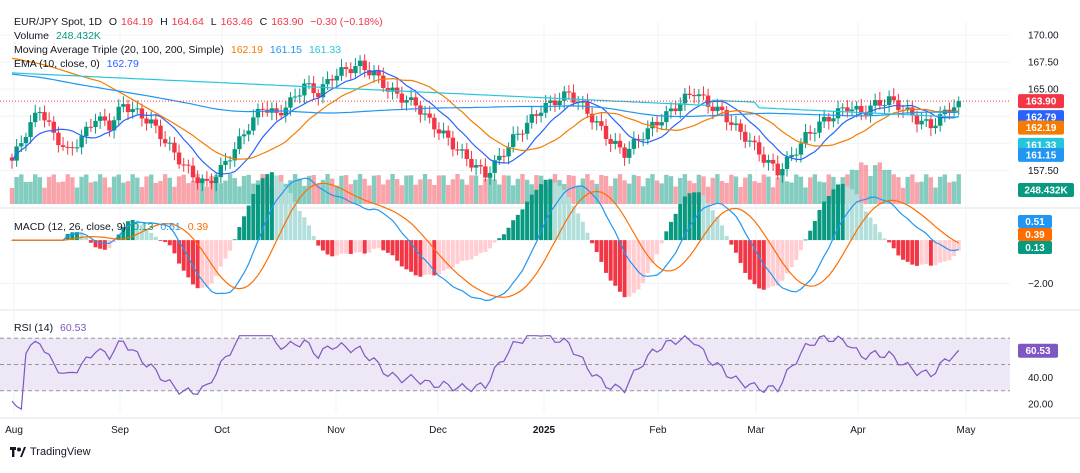  What do you see at coordinates (1043, 171) in the screenshot?
I see `price-tick-label: 157.50` at bounding box center [1043, 171].